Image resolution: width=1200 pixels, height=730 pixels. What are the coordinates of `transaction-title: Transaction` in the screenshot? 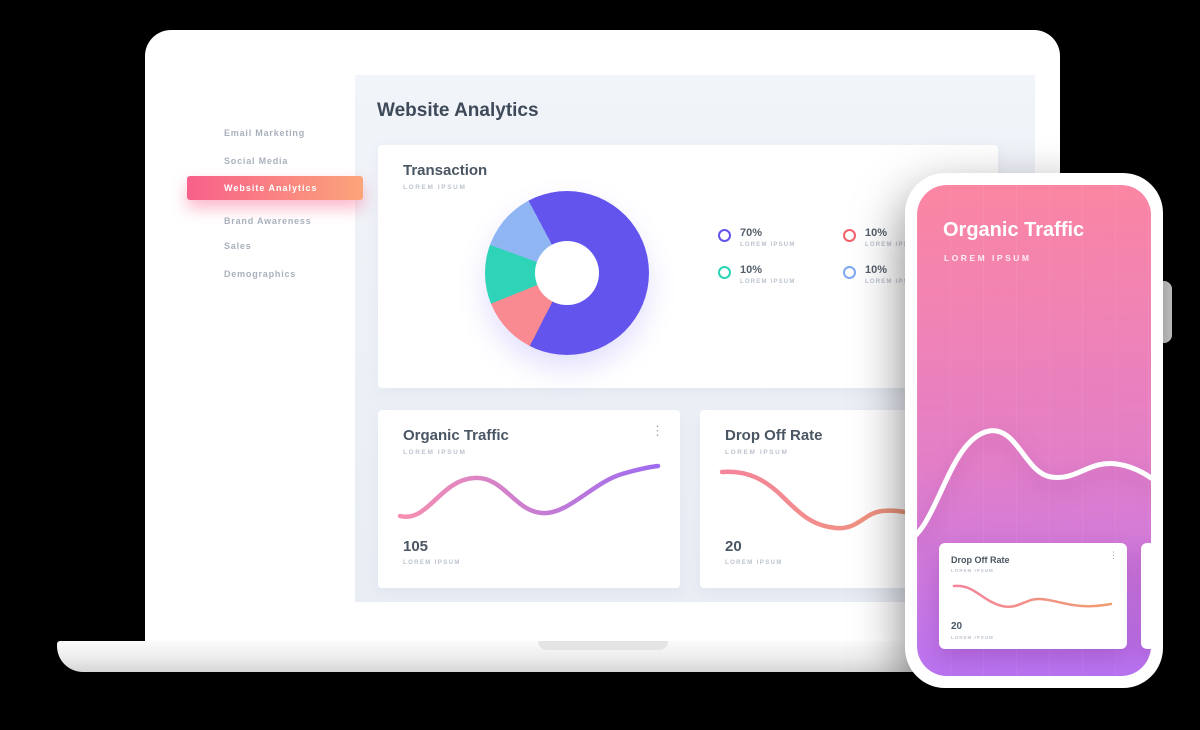 It's located at (445, 170).